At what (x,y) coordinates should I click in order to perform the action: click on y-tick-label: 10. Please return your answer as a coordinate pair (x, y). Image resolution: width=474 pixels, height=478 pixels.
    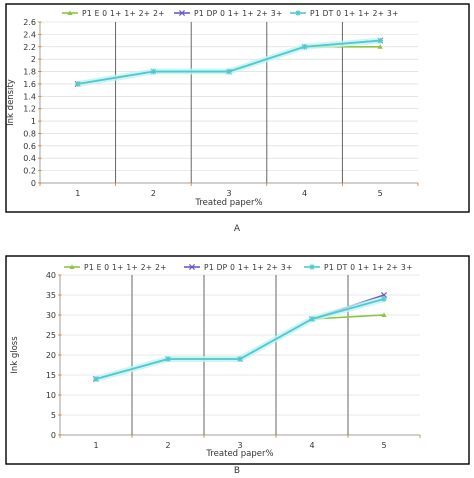
    Looking at the image, I should click on (51, 395).